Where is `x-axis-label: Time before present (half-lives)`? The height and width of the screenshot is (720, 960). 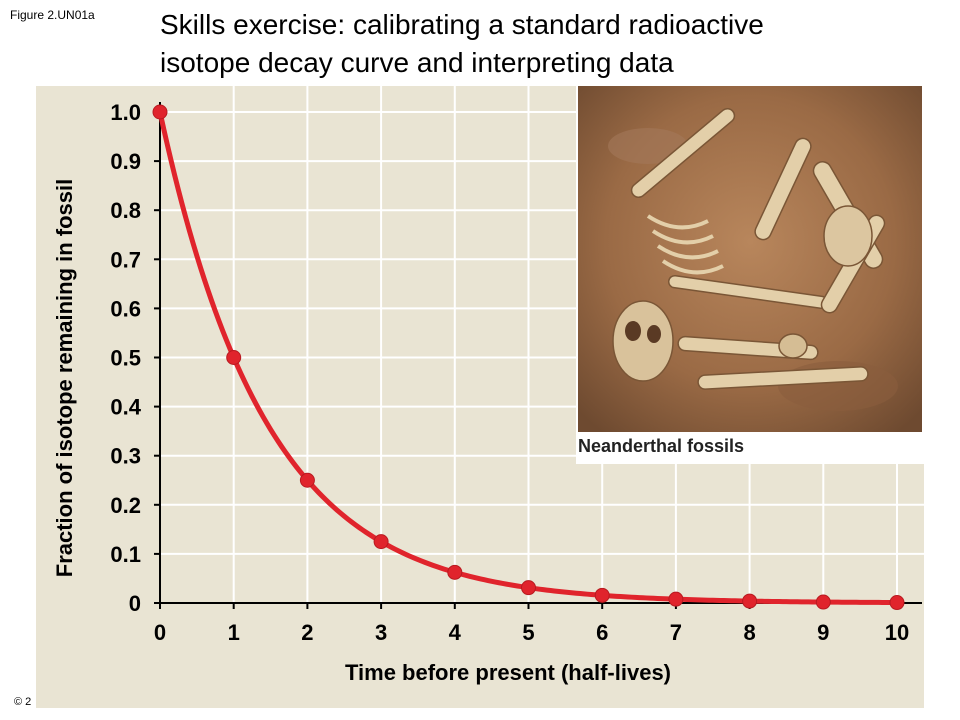 x-axis-label: Time before present (half-lives) is located at coordinates (508, 672).